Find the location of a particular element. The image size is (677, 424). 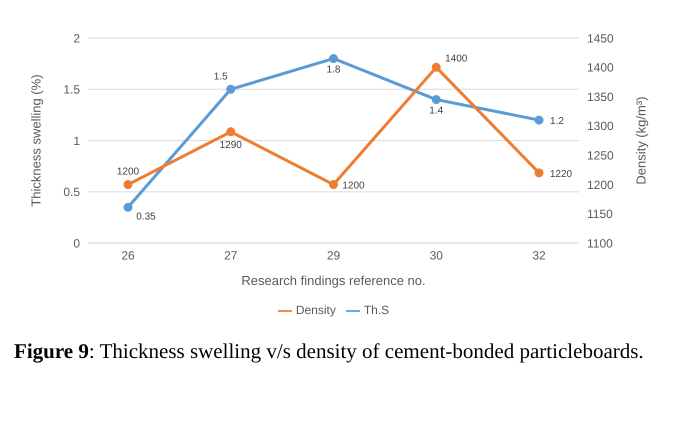

y2-tick-label: 1200 is located at coordinates (600, 185).